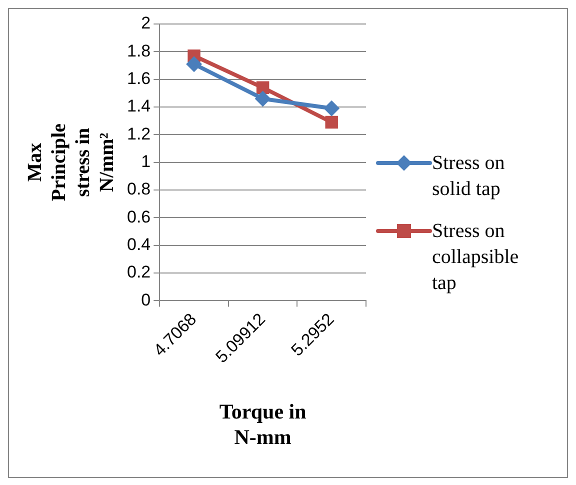  Describe the element at coordinates (138, 134) in the screenshot. I see `y-tick-label: 1.2` at that location.